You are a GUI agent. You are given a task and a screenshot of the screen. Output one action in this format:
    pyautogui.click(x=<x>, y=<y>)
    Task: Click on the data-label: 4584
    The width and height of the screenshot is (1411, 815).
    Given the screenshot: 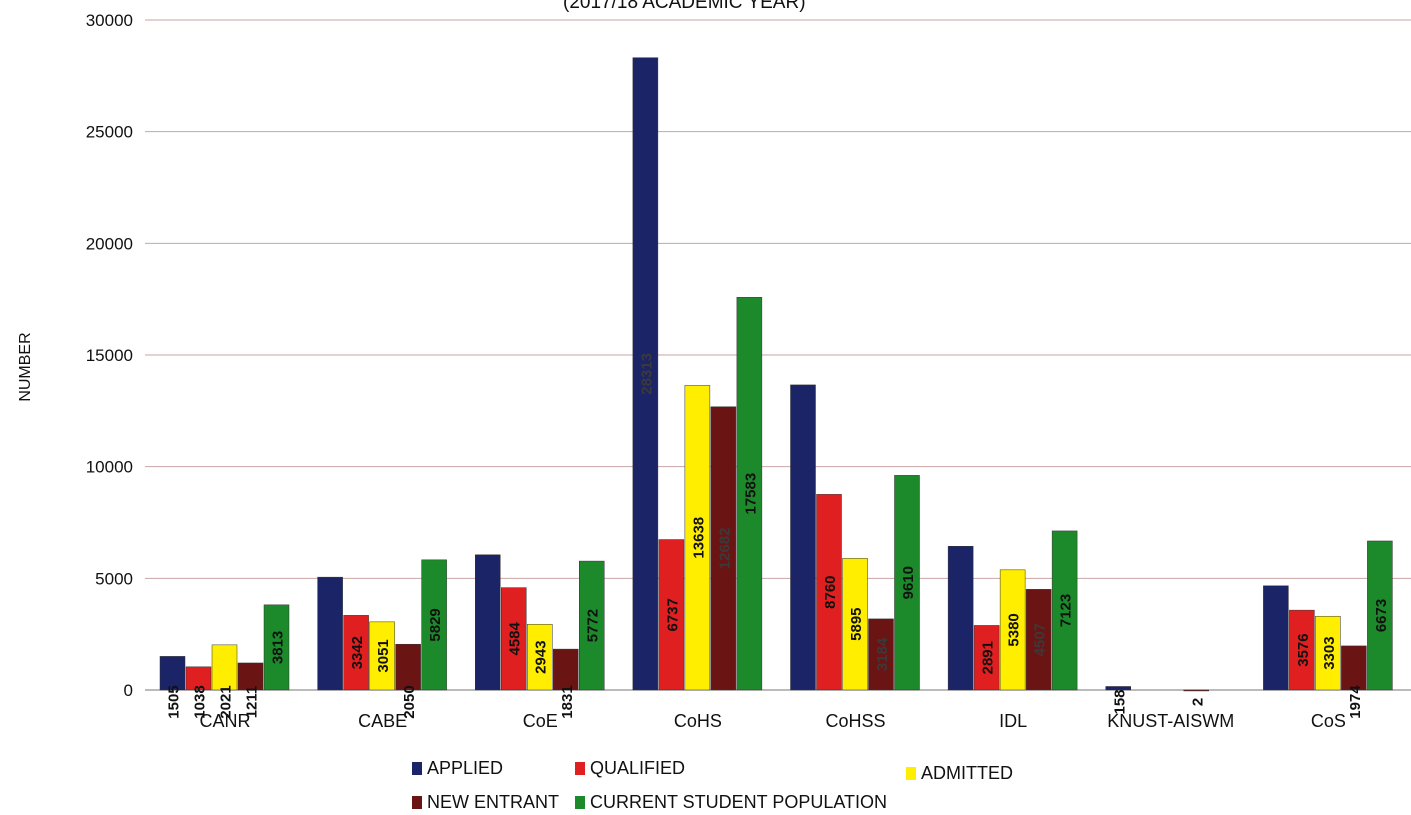 What is the action you would take?
    pyautogui.click(x=515, y=638)
    